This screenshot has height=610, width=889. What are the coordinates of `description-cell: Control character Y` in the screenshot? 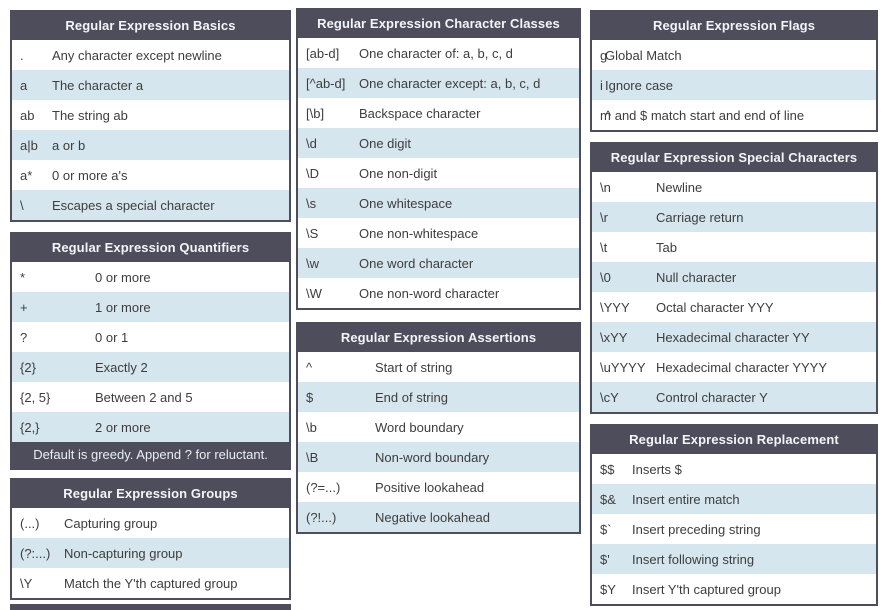 It's located at (712, 397).